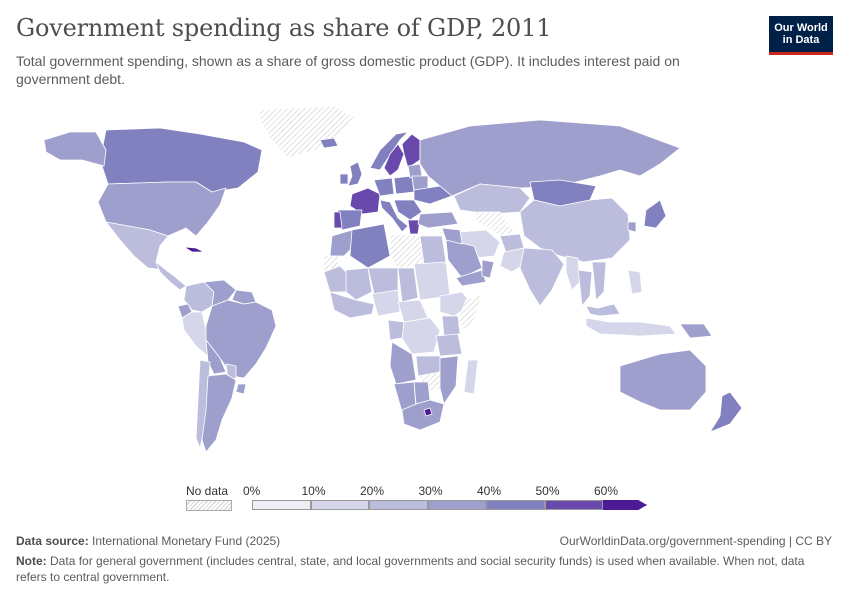  What do you see at coordinates (31, 561) in the screenshot?
I see `note-label: Note:` at bounding box center [31, 561].